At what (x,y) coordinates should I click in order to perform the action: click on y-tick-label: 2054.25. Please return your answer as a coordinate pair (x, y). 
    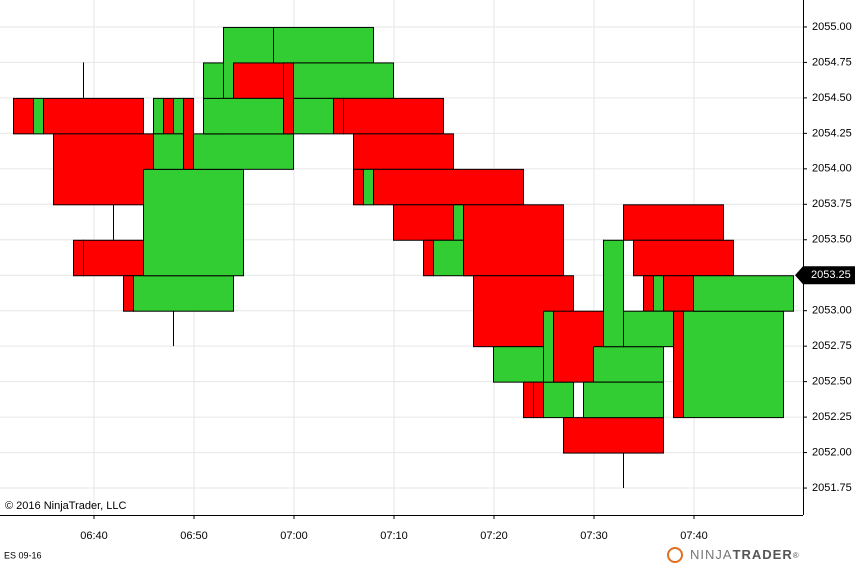
    Looking at the image, I should click on (832, 133).